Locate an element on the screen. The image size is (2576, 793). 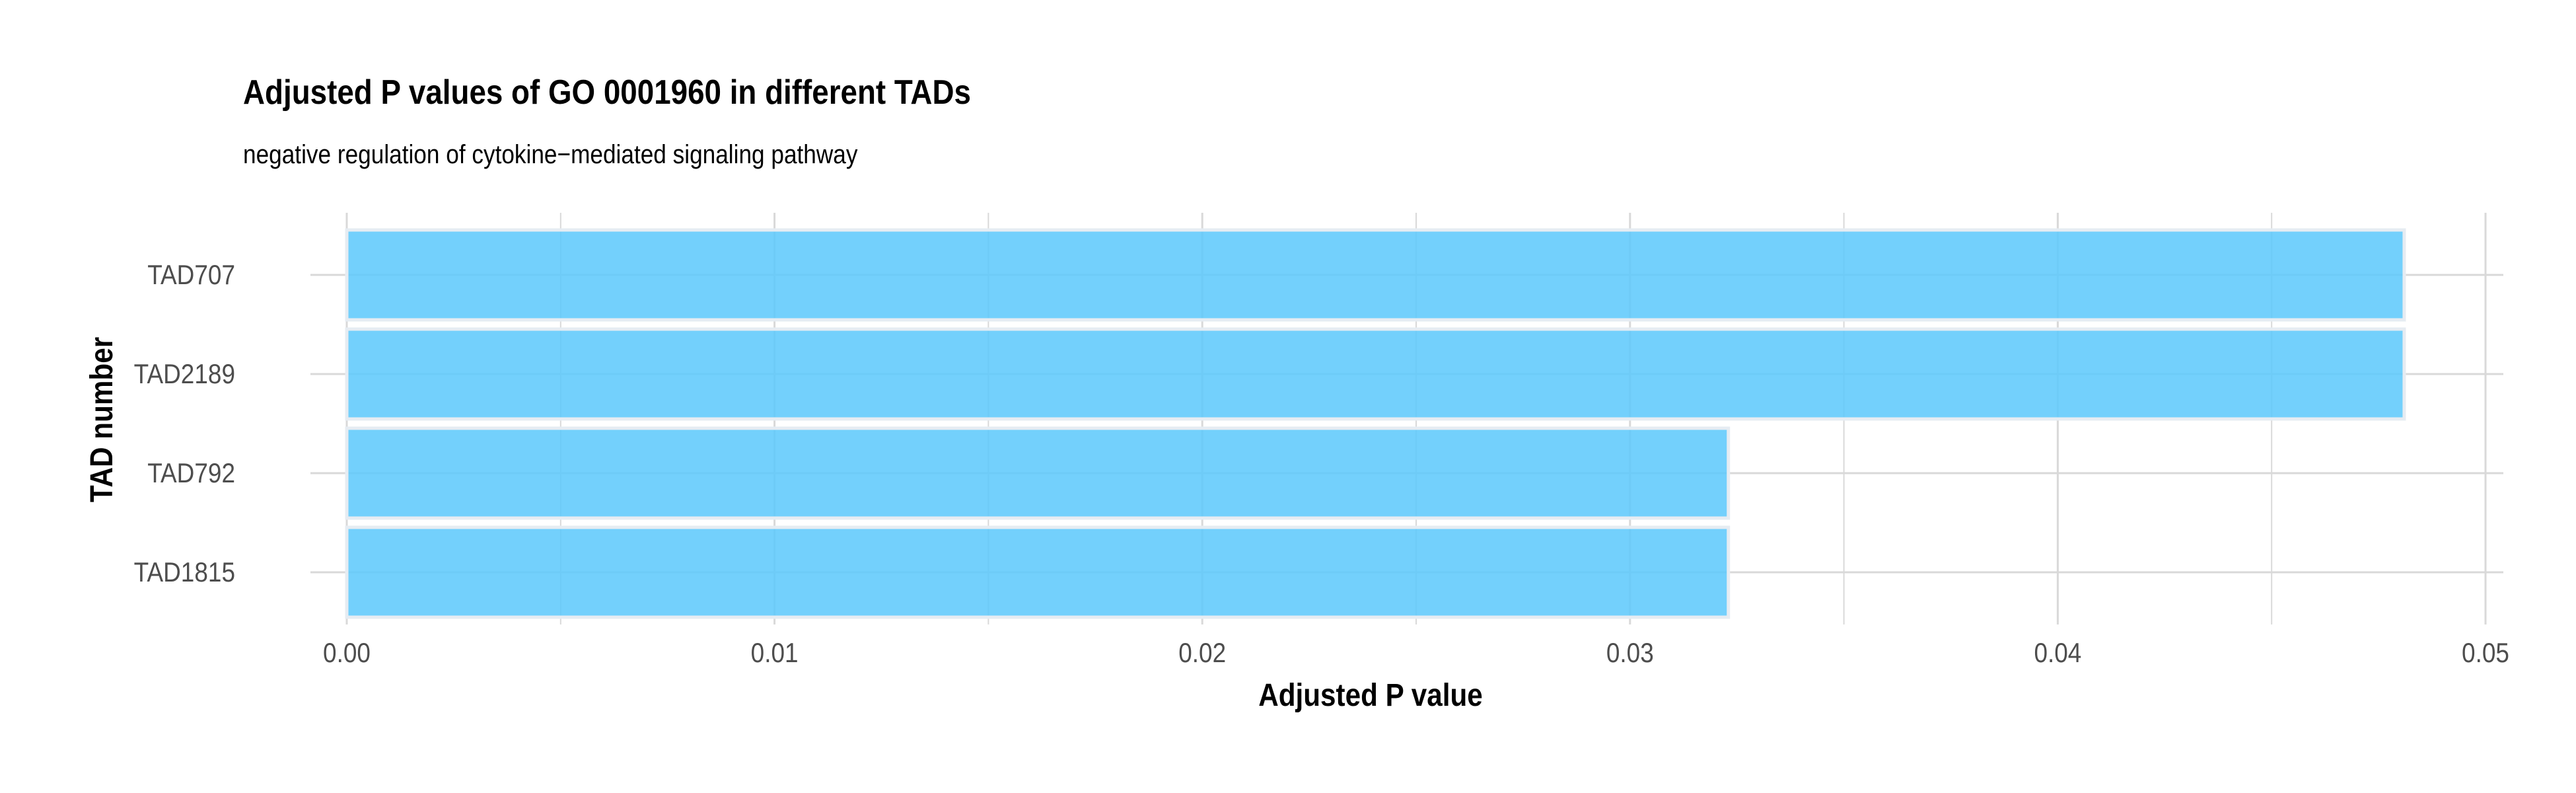
y-tick-label: TAD792 is located at coordinates (191, 474).